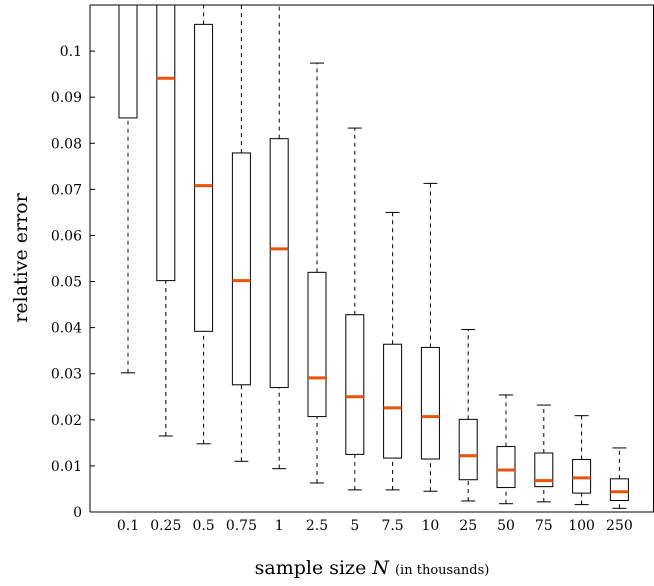 The width and height of the screenshot is (654, 586). What do you see at coordinates (442, 570) in the screenshot?
I see `x-axis-label-suffix: (in thousands)` at bounding box center [442, 570].